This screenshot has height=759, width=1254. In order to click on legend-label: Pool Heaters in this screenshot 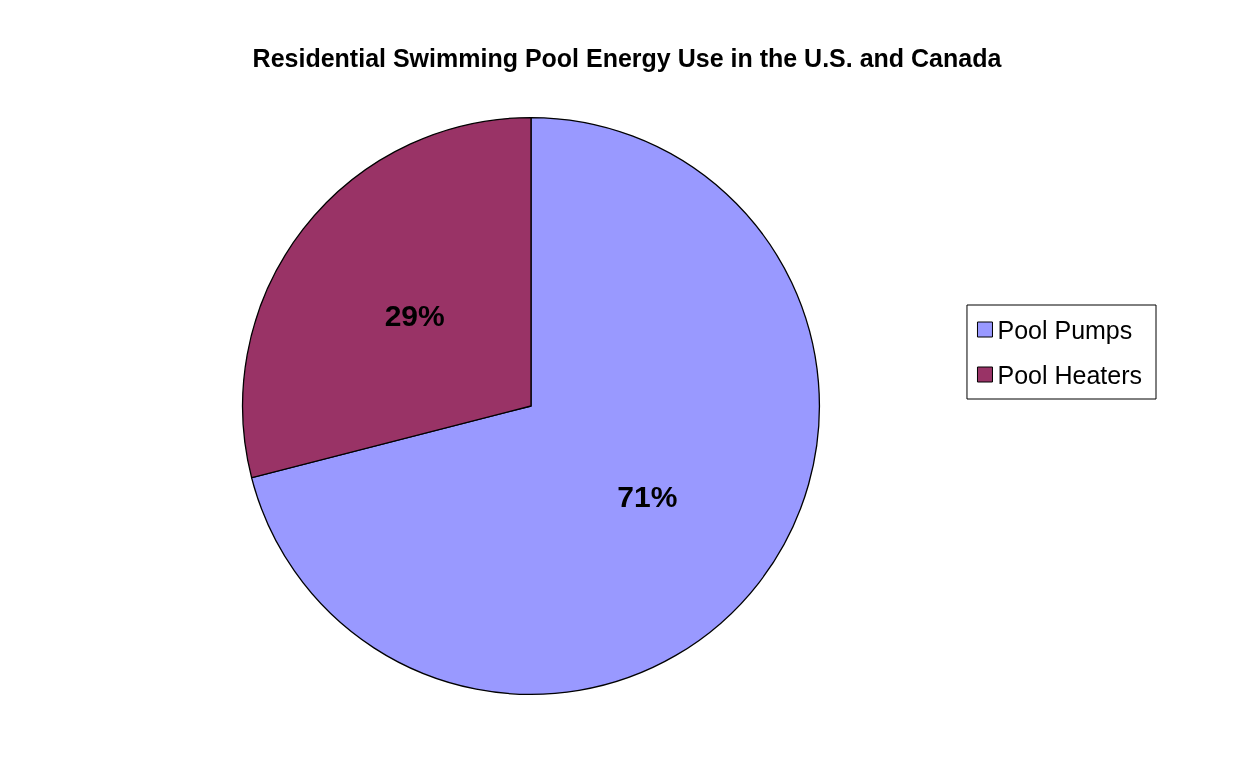, I will do `click(1070, 374)`.